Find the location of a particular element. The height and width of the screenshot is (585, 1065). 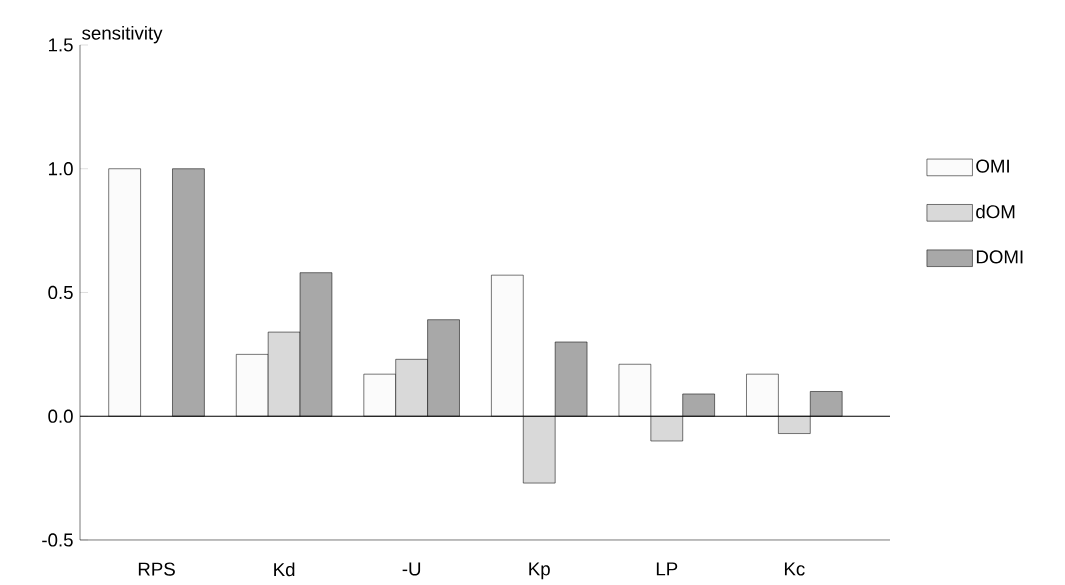

x-tick-label: LP is located at coordinates (667, 569).